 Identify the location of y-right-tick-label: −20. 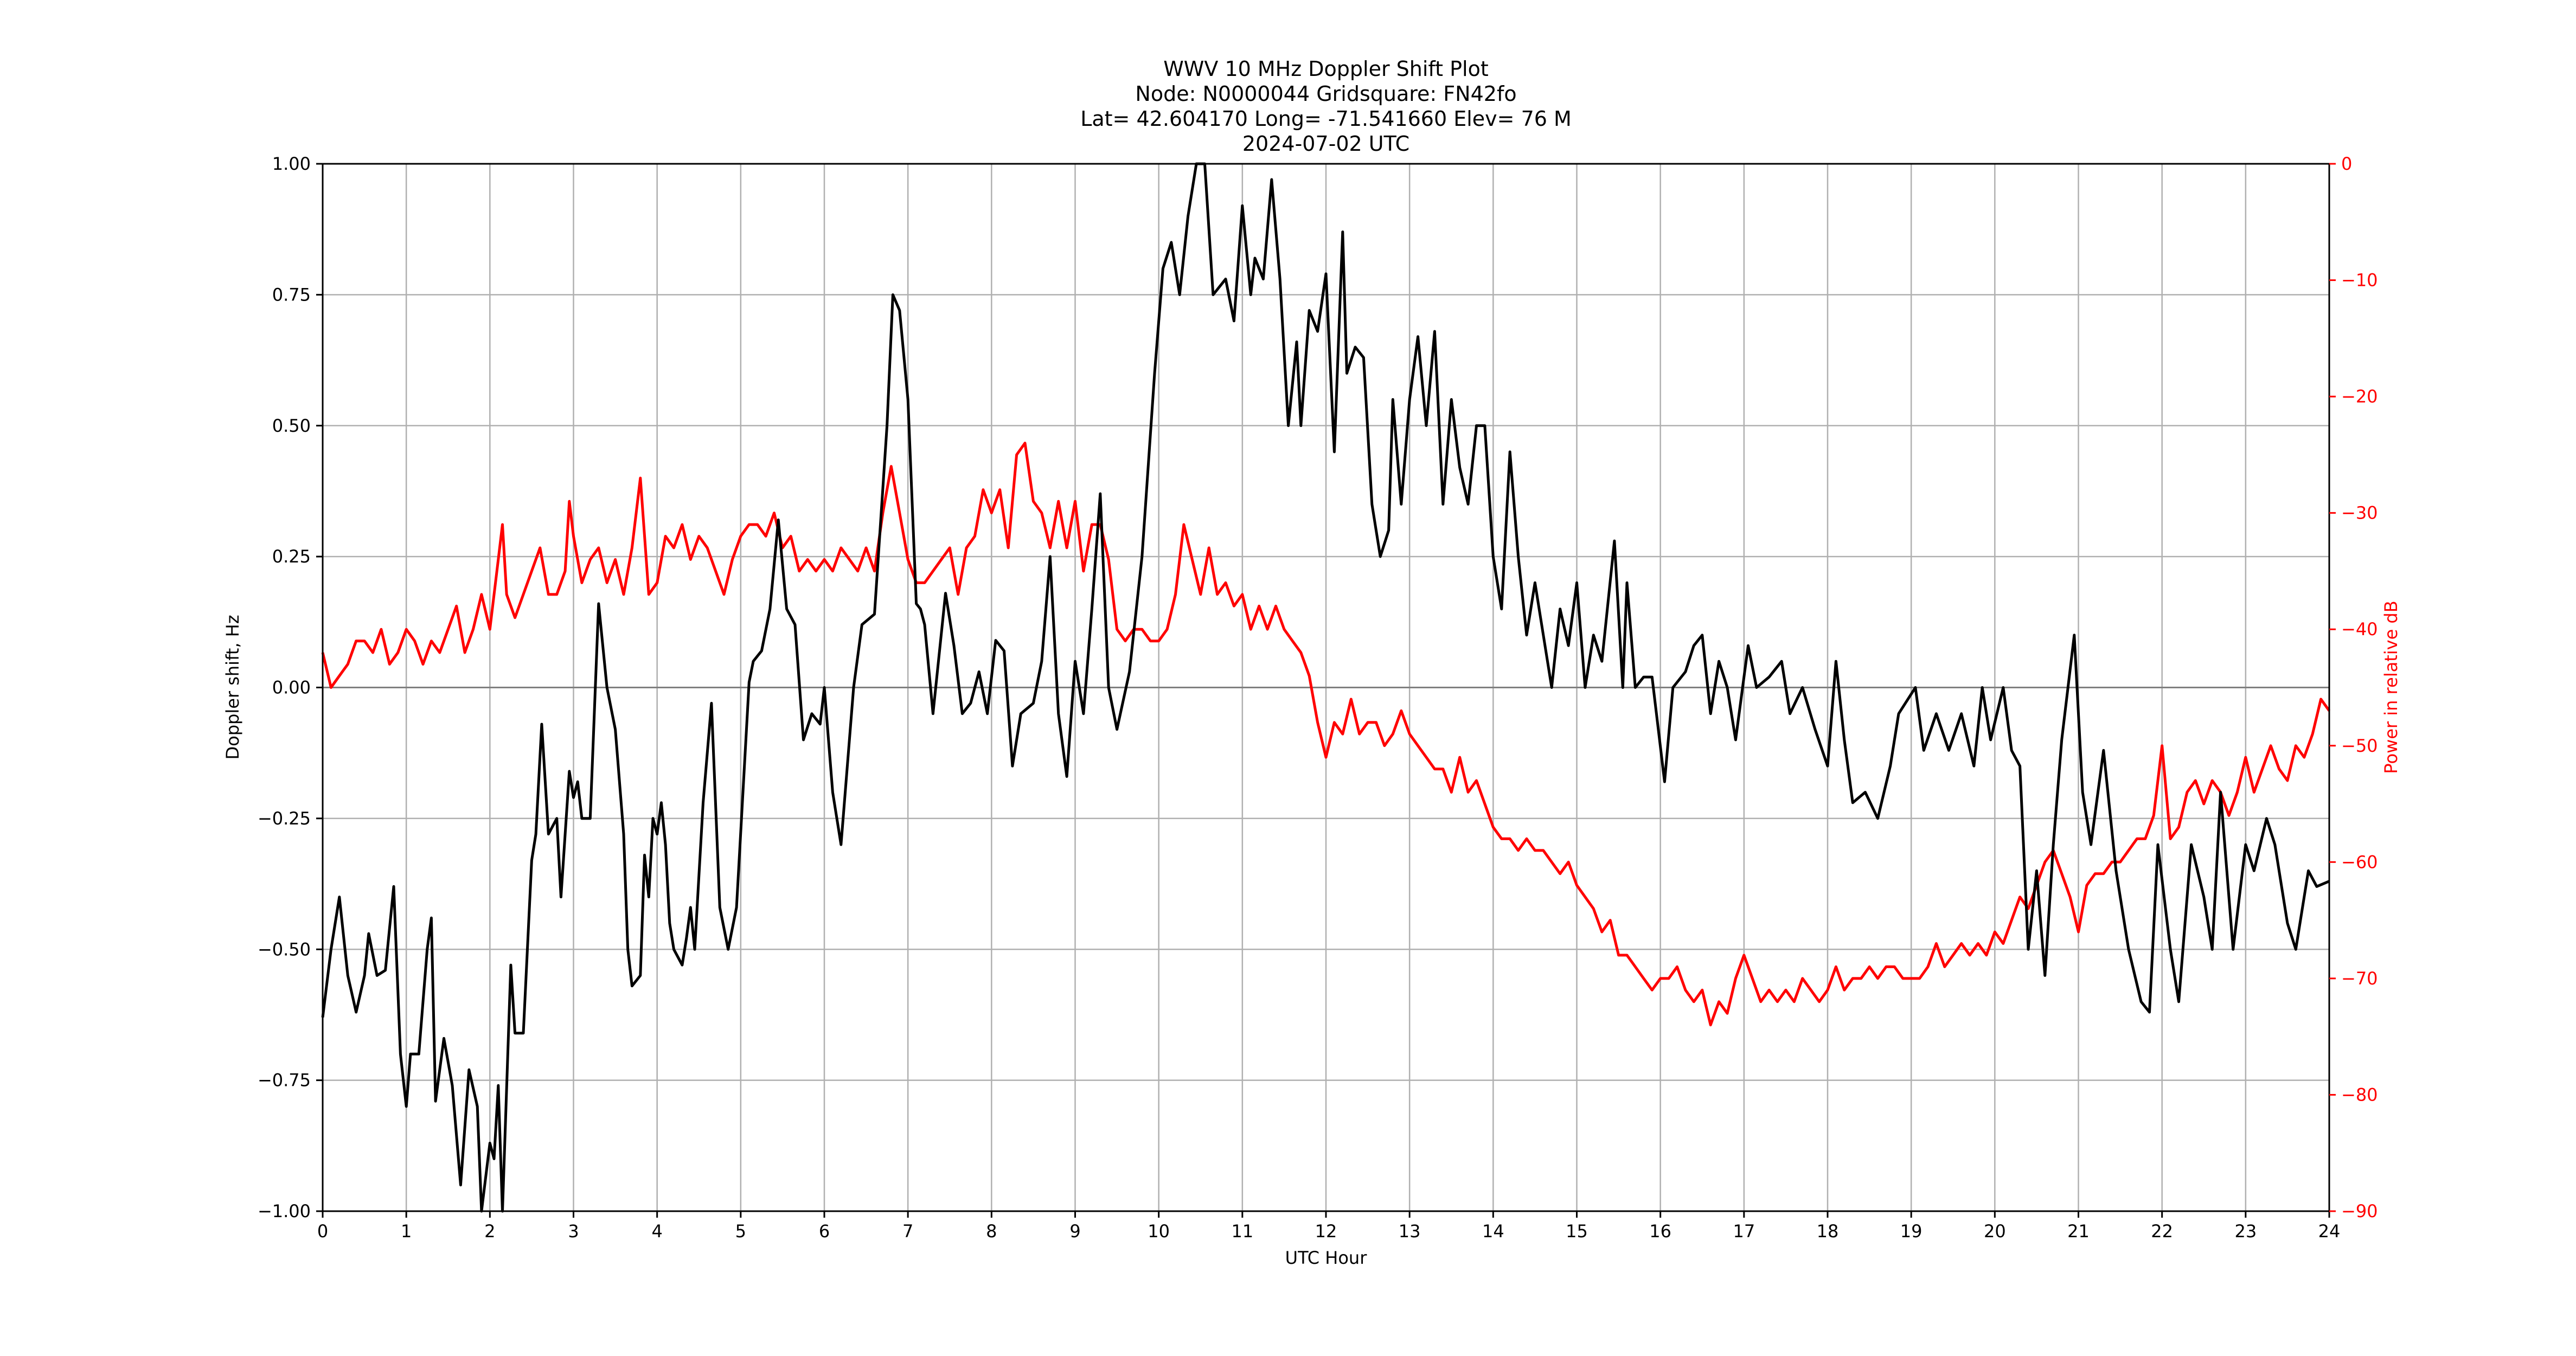
(2359, 396).